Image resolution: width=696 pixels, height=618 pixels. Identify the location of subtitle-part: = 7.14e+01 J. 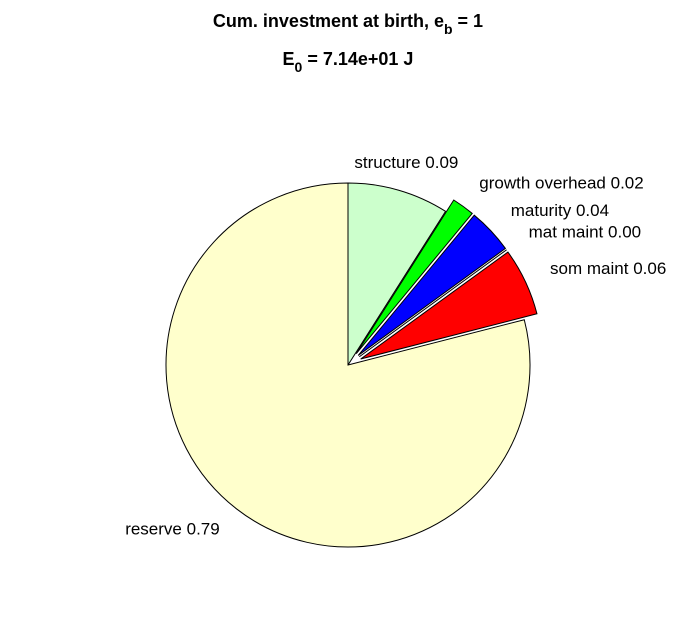
(357, 59).